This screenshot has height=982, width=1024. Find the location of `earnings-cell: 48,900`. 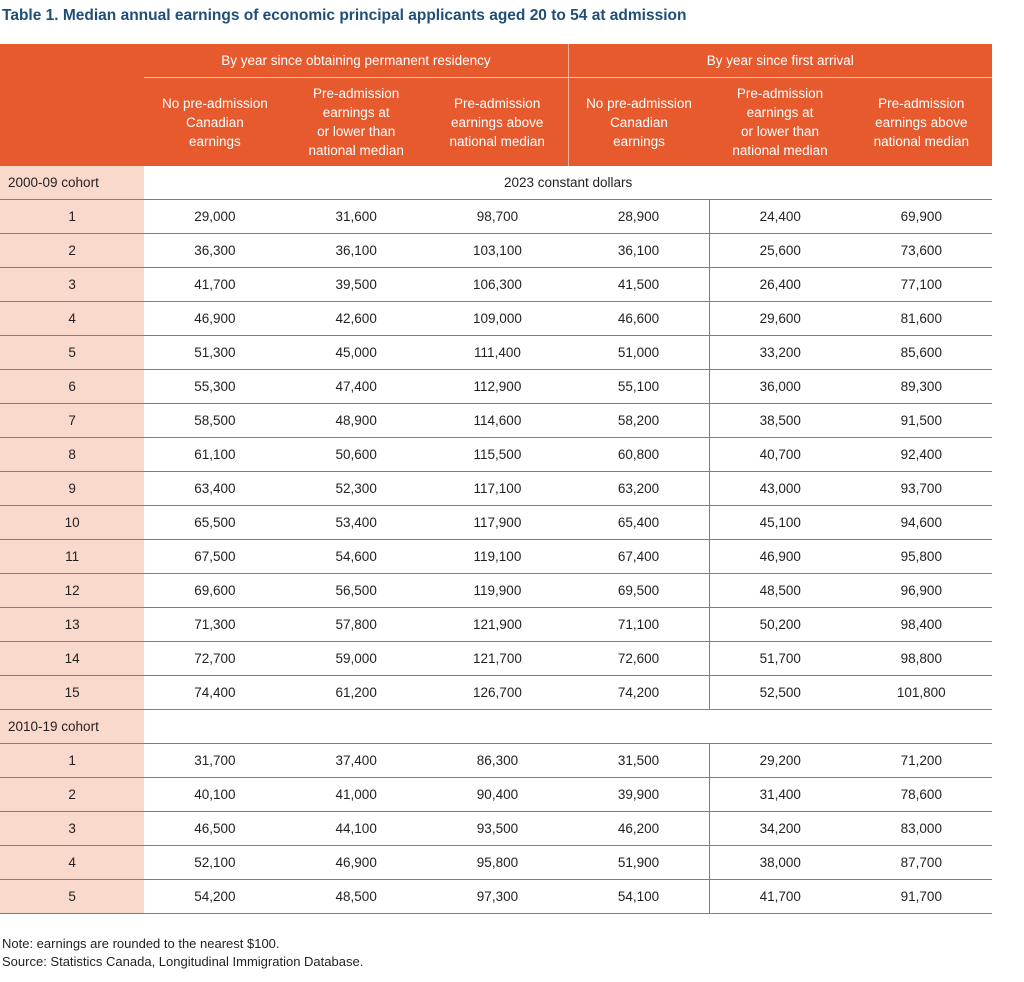

earnings-cell: 48,900 is located at coordinates (356, 420).